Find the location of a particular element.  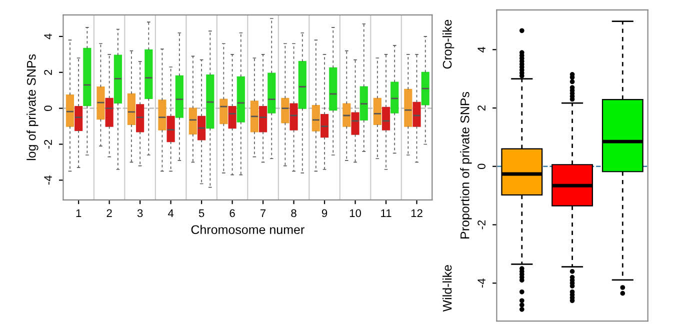

x-tick-label: 9 is located at coordinates (325, 213).